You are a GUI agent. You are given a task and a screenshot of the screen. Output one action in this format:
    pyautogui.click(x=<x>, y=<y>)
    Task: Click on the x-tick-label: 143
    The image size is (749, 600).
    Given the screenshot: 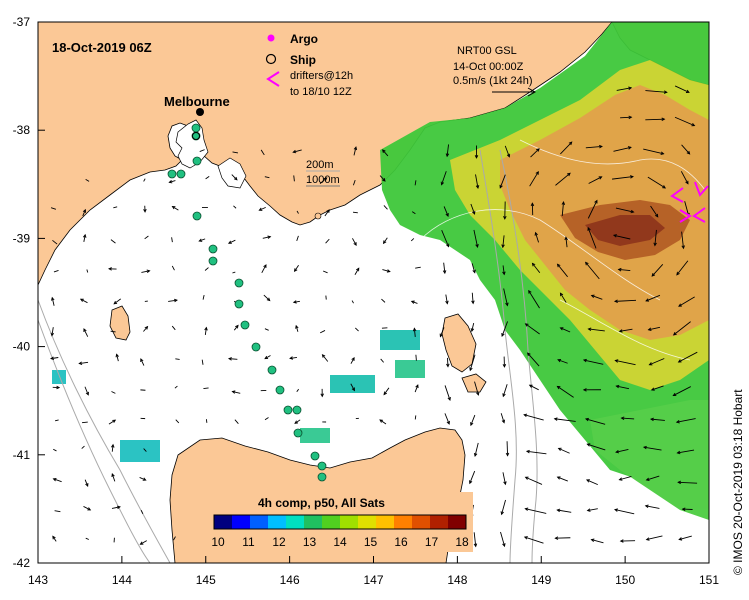 What is the action you would take?
    pyautogui.click(x=38, y=580)
    